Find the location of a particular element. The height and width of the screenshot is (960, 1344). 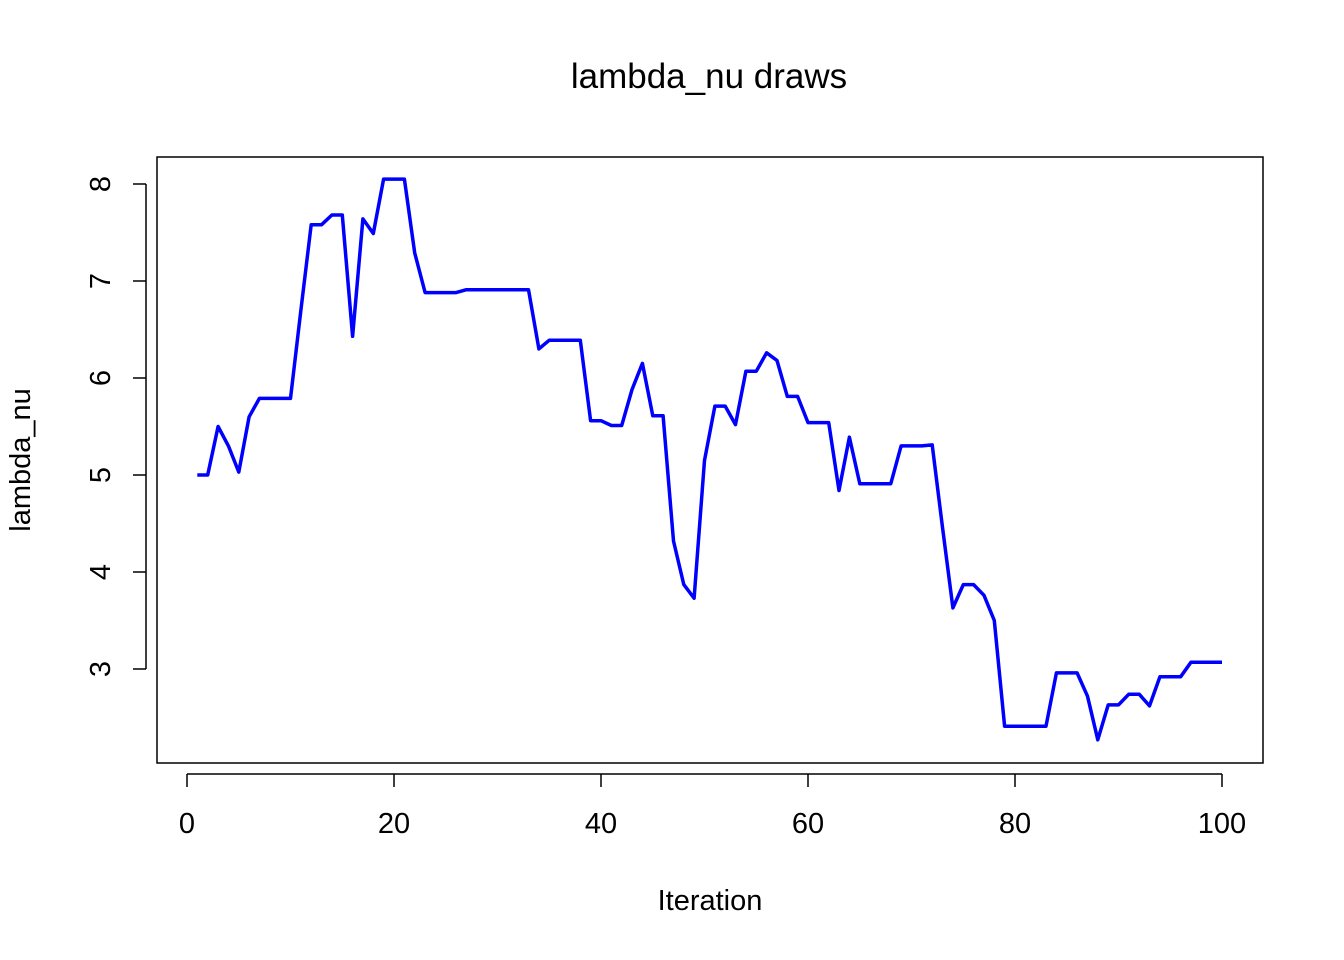

x-tick-label: 40 is located at coordinates (601, 824).